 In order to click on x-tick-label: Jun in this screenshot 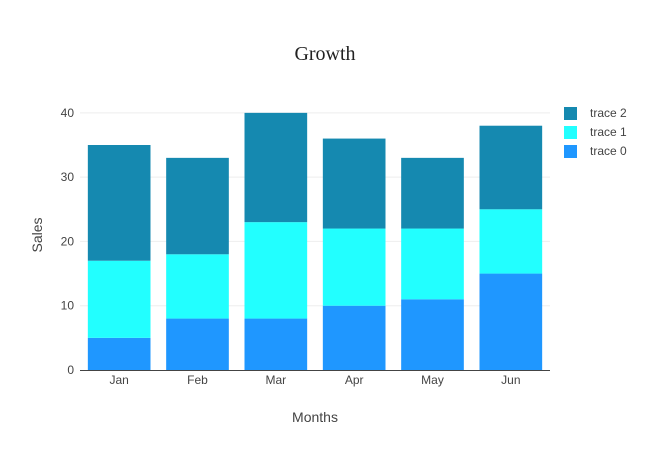, I will do `click(510, 380)`.